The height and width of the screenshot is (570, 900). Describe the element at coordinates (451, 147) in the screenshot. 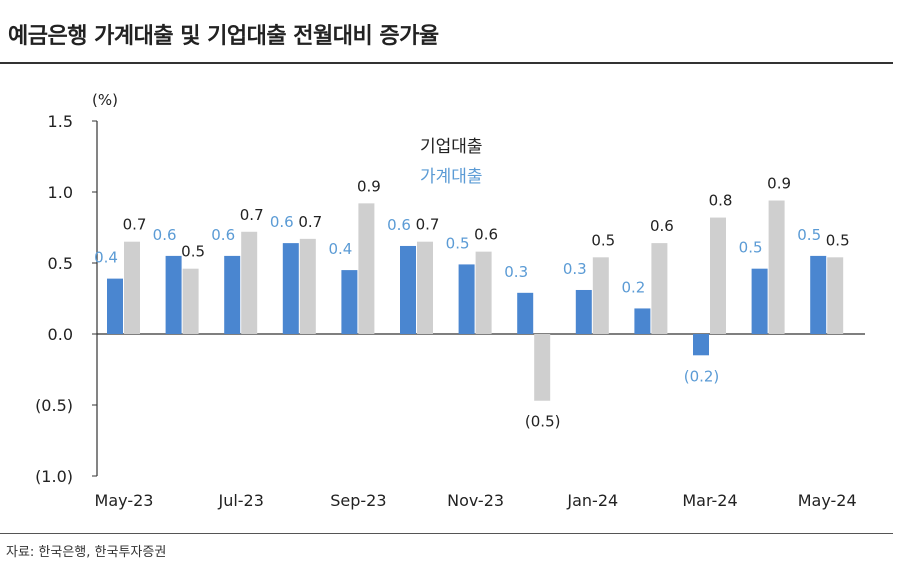

I see `legend-corporate: 기업대출` at that location.